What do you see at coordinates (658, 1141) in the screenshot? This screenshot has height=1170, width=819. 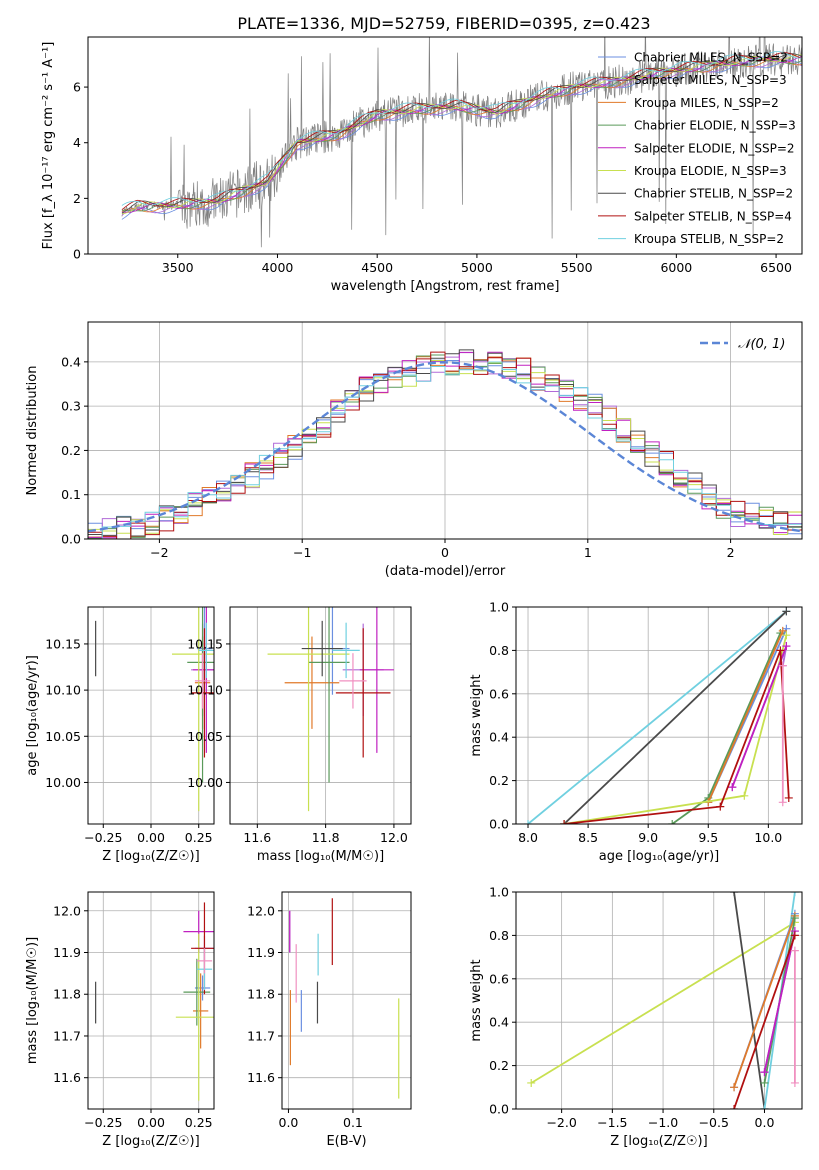 I see `weight_vs_Z-xlabel: Z [log₁₀(Z/Z☉)]` at bounding box center [658, 1141].